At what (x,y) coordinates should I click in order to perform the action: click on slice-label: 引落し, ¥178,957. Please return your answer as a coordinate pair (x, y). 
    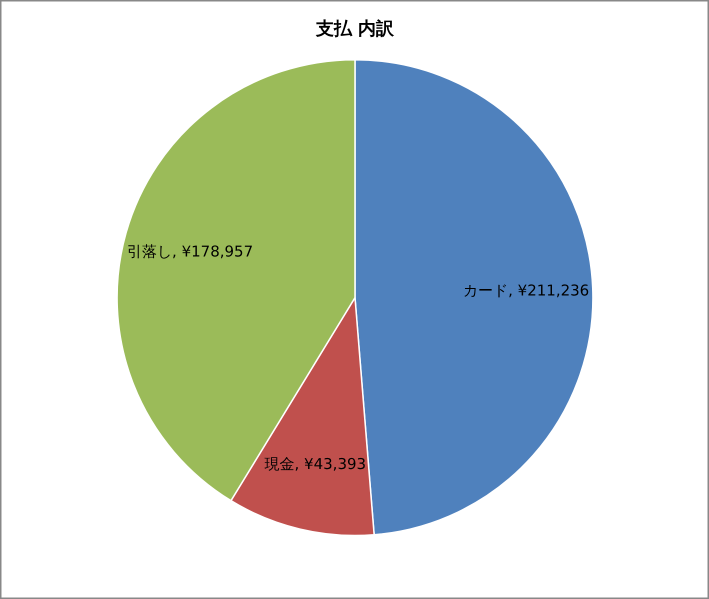
    Looking at the image, I should click on (190, 251).